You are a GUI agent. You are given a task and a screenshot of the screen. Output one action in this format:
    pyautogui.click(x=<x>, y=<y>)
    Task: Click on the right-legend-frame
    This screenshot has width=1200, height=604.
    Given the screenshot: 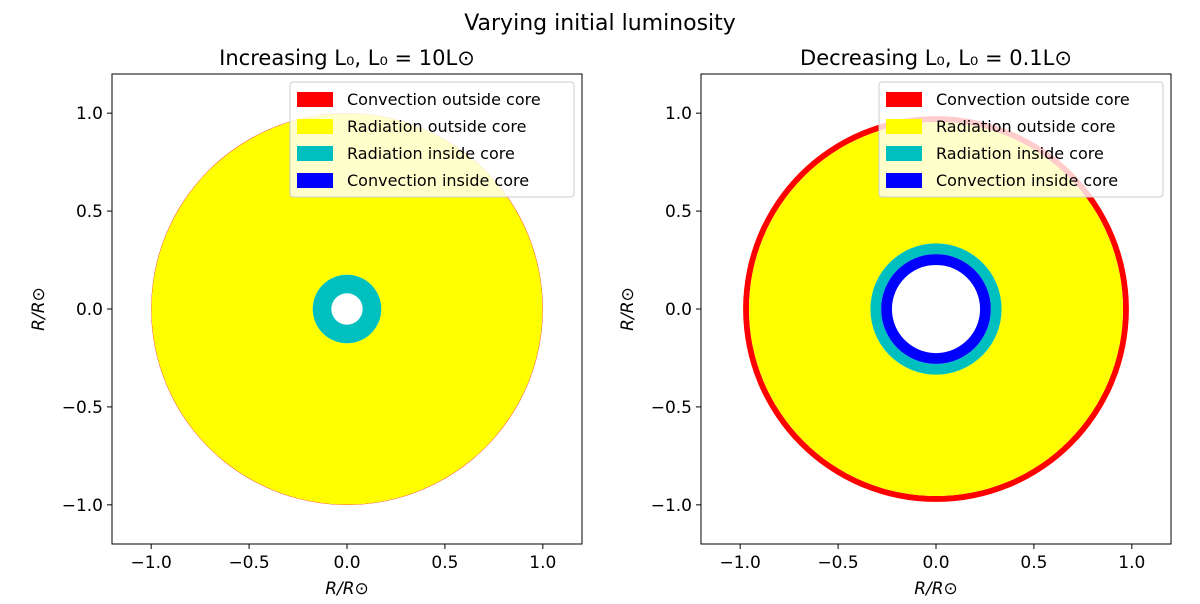 What is the action you would take?
    pyautogui.click(x=1021, y=139)
    